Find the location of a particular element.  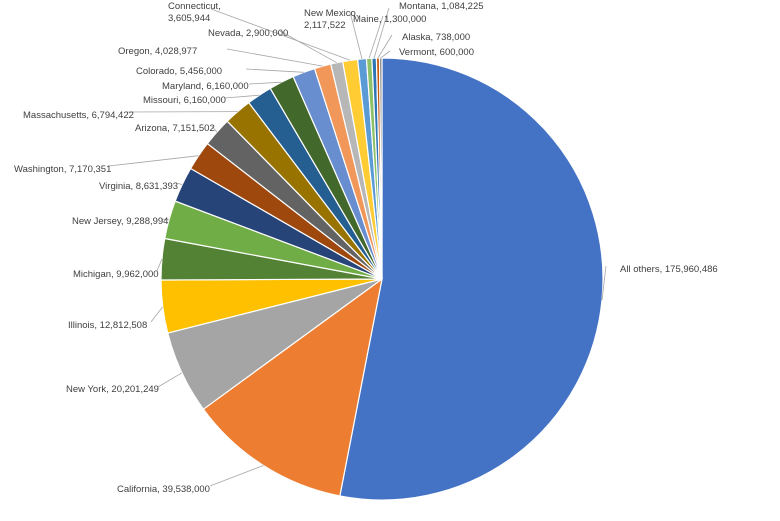

data-label-illinois: Illinois, 12,812,508 is located at coordinates (107, 325).